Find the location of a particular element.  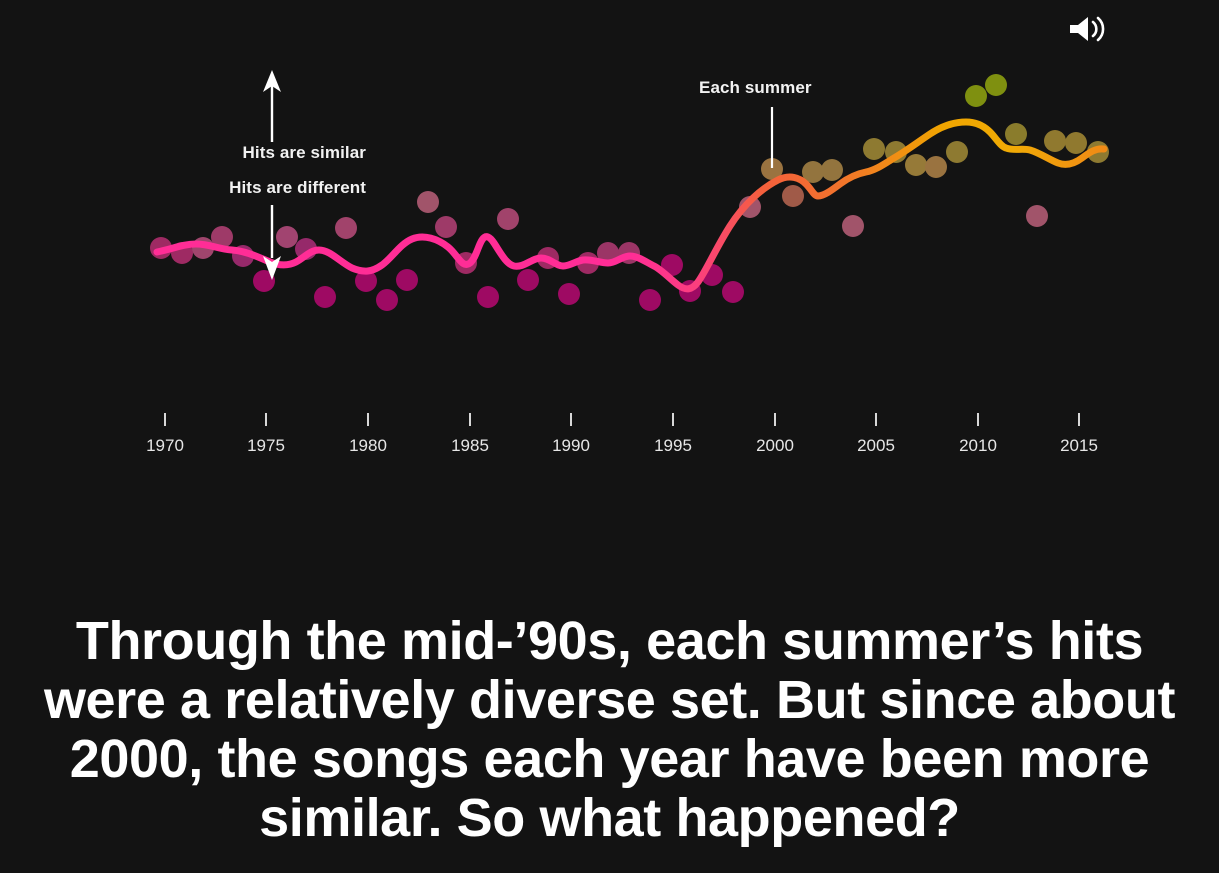

axis-tick-label: 1985 is located at coordinates (470, 445).